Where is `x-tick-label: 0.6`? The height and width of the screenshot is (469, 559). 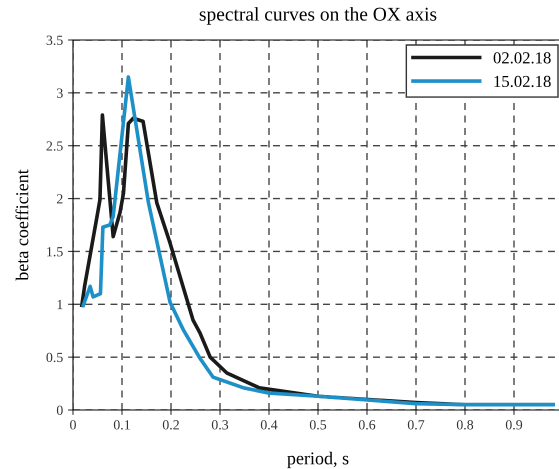
x-tick-label: 0.6 is located at coordinates (367, 425).